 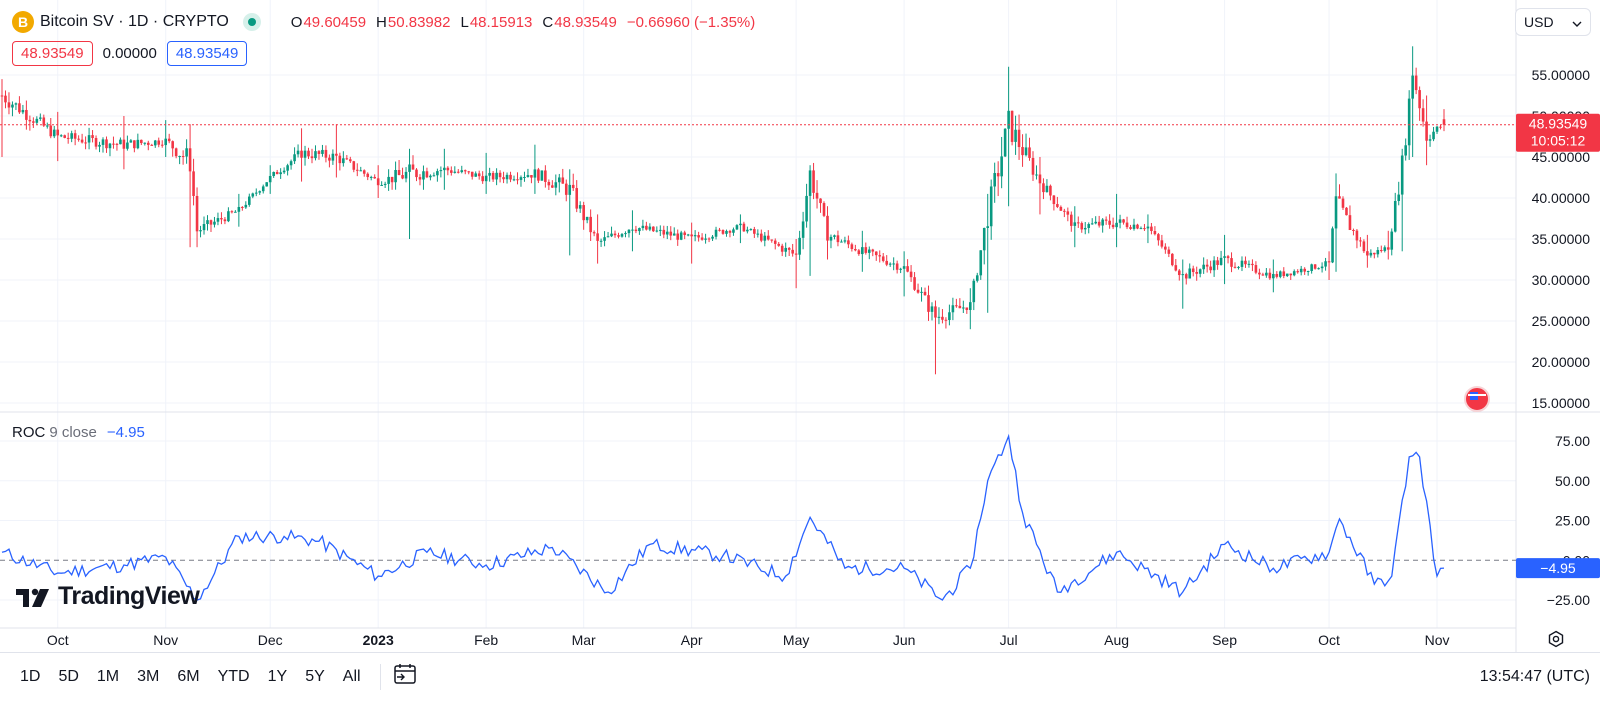 I want to click on price-axis-label: 30.00000, so click(x=1561, y=280).